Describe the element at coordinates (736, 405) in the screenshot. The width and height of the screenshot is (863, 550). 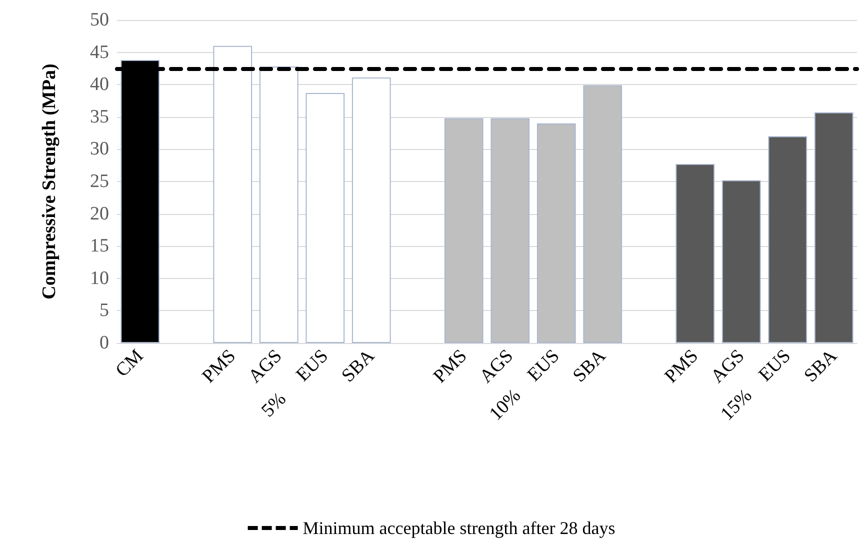
I see `text: 15%` at that location.